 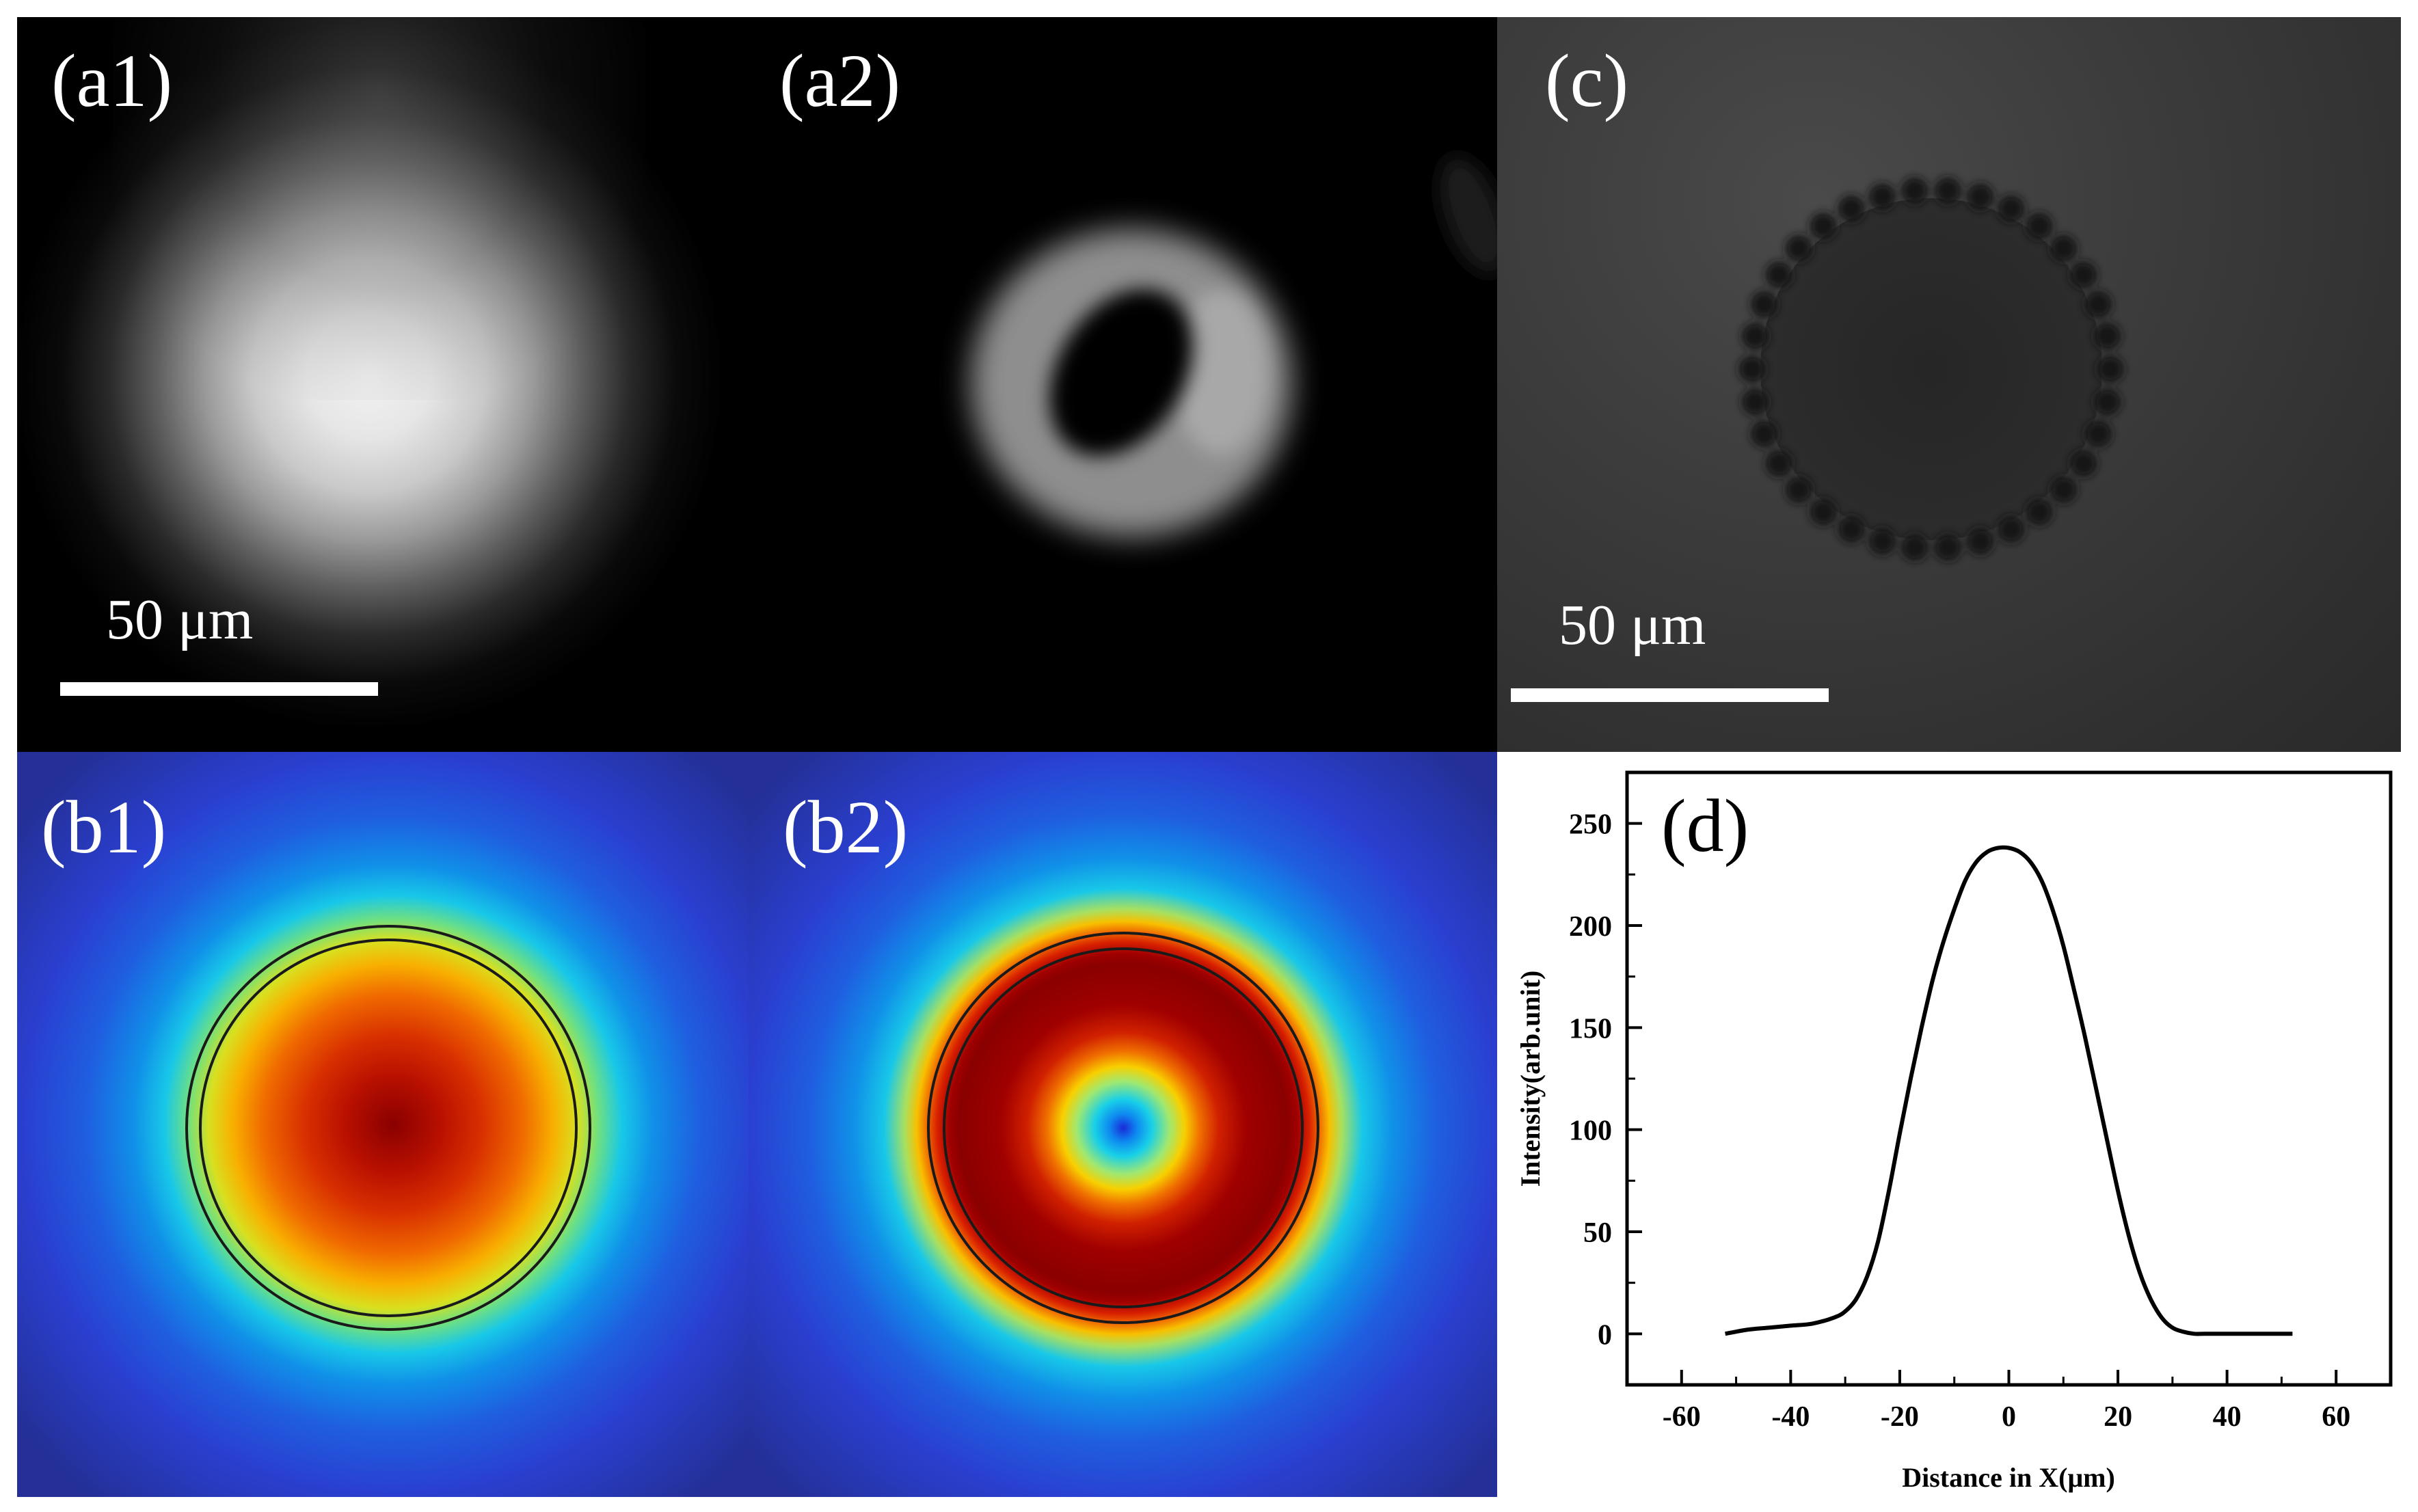 I want to click on donut-bright-lobe, so click(x=1220, y=373).